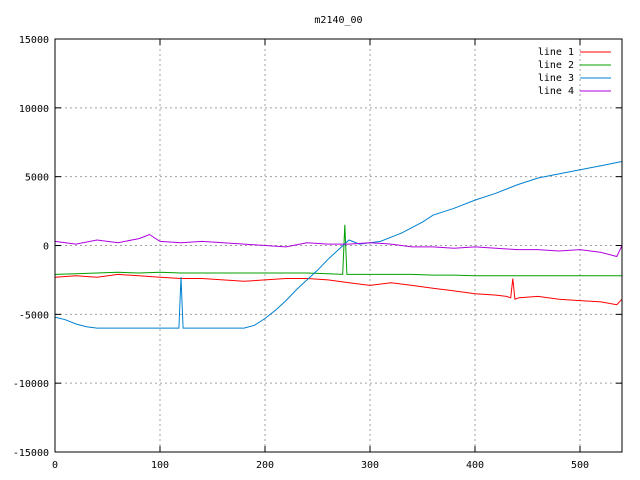 This screenshot has width=640, height=480. What do you see at coordinates (556, 65) in the screenshot?
I see `legend-label-2: line 2` at bounding box center [556, 65].